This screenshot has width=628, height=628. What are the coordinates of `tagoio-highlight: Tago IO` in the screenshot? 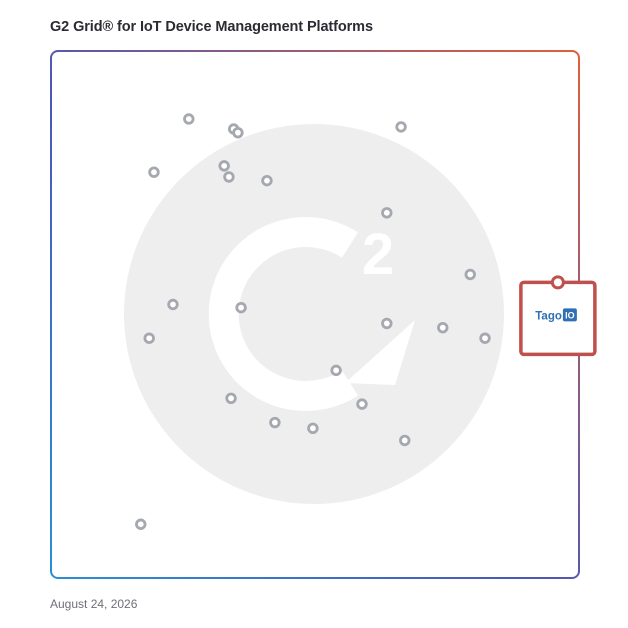 It's located at (558, 316).